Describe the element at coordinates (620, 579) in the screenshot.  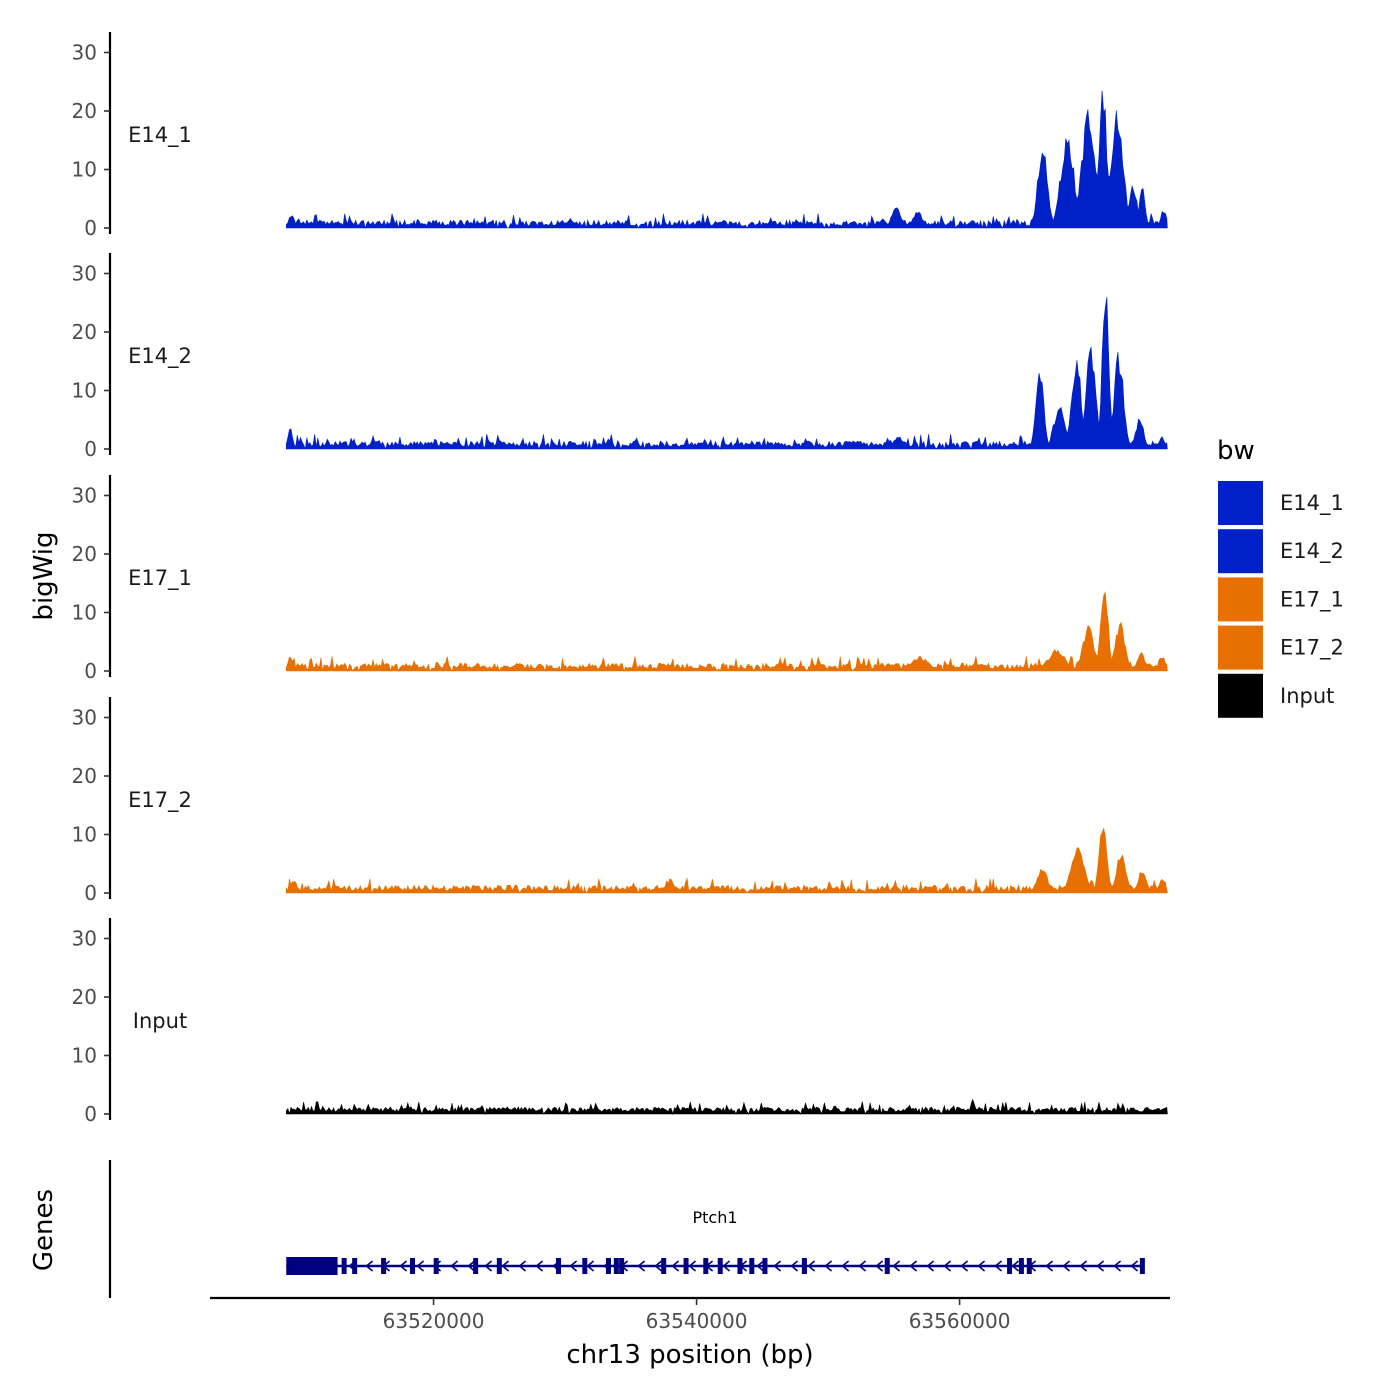
I see `track-e17-1: 0 10 20 30 E17_1` at that location.